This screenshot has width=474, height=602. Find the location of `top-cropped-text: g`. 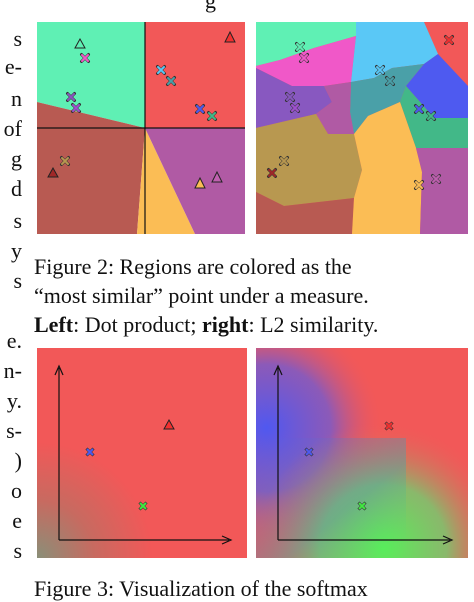

top-cropped-text: g is located at coordinates (210, 6).